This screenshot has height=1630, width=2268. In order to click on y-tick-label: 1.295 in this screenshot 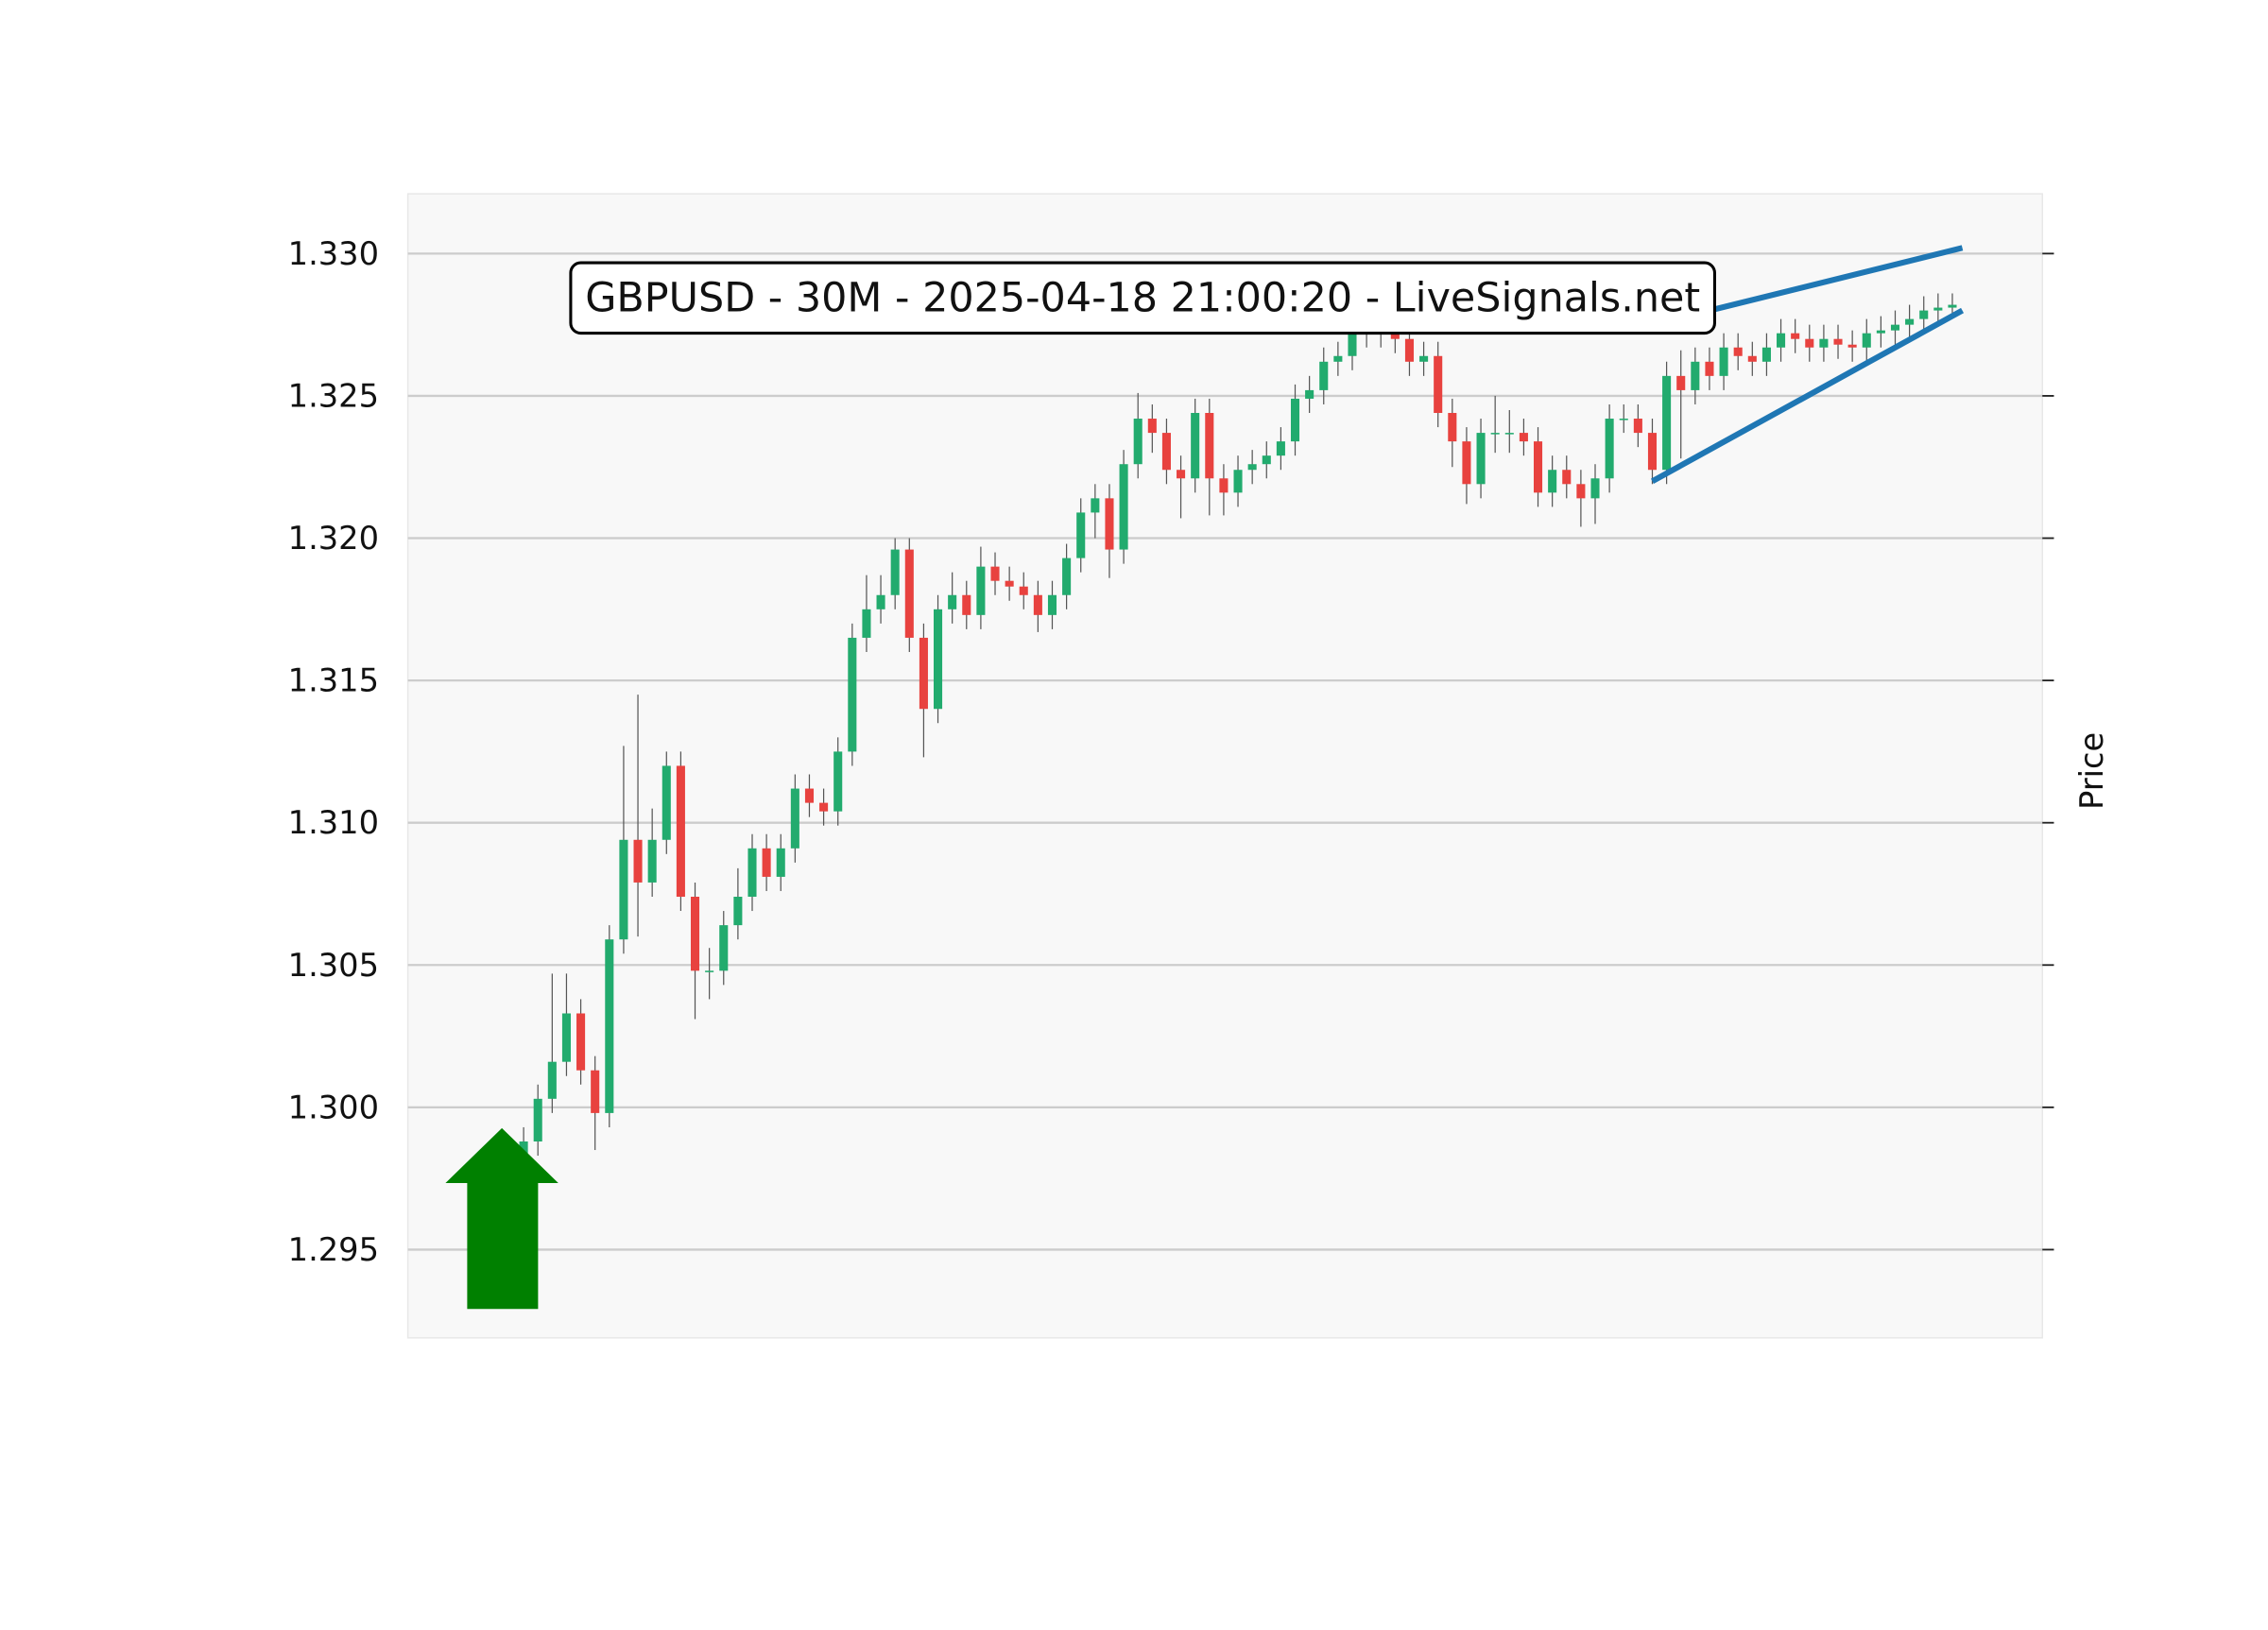, I will do `click(333, 1249)`.